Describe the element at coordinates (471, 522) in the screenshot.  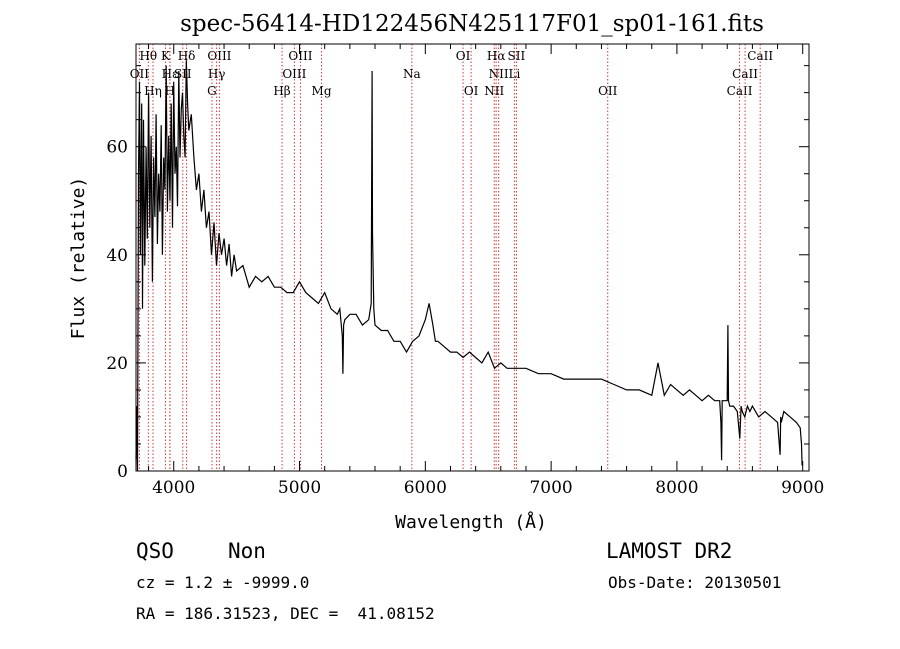
I see `x-axis-label: Wavelength (Å)` at that location.